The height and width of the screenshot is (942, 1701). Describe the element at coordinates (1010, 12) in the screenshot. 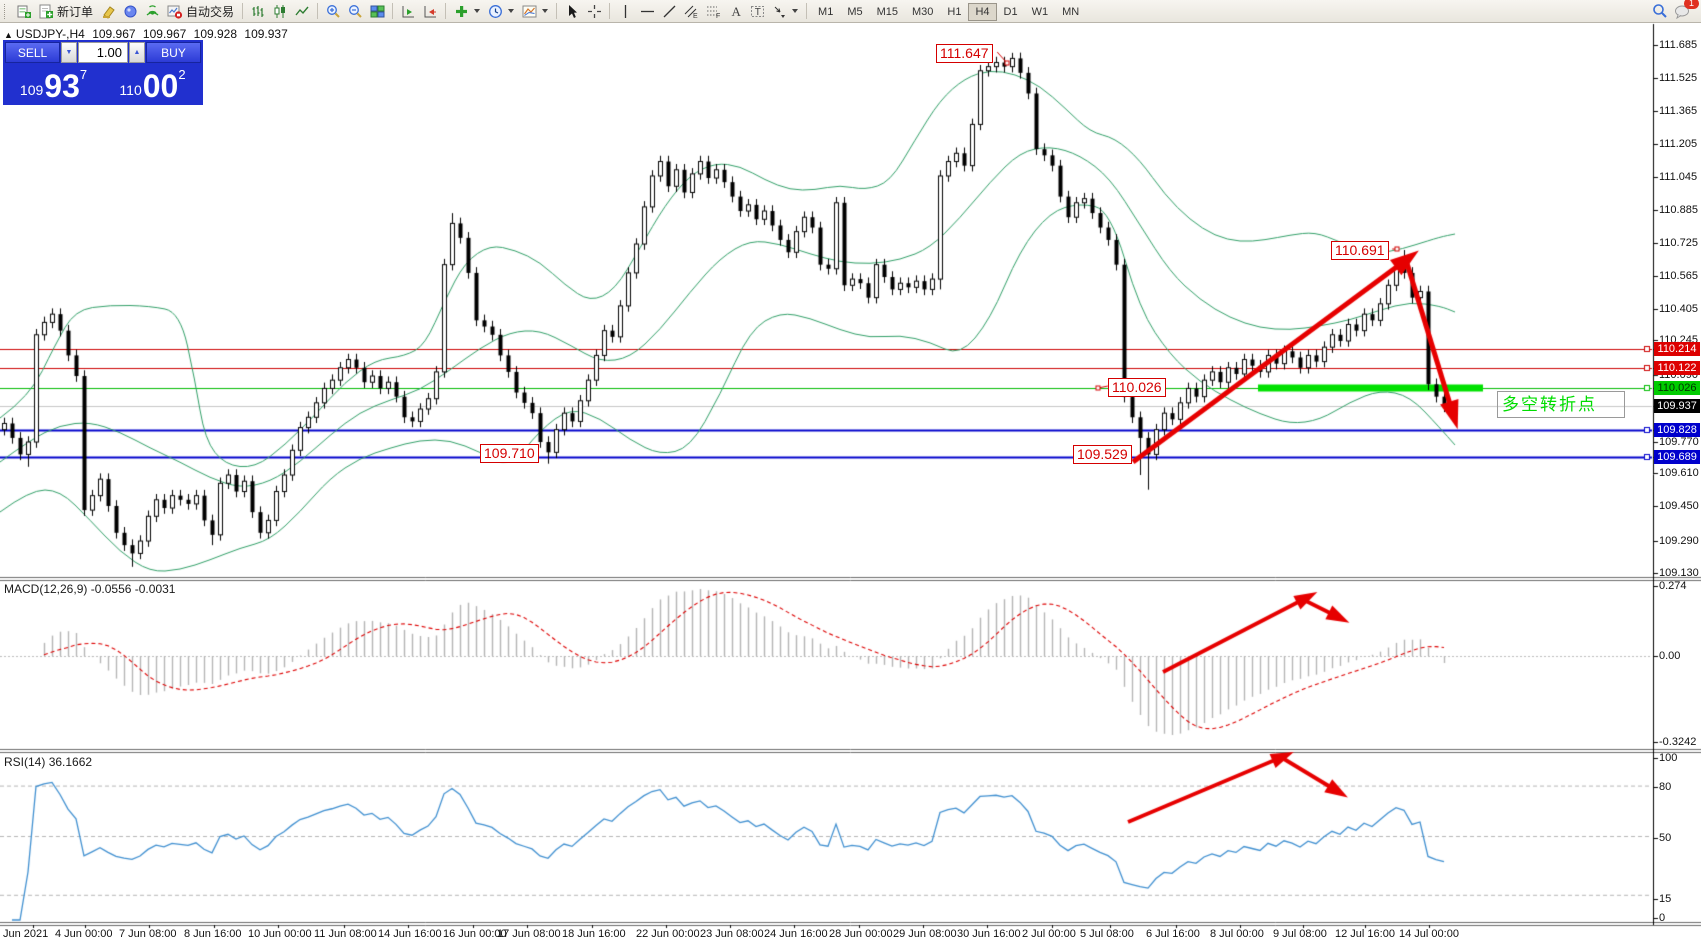

I see `timeframe-d1: D1` at that location.